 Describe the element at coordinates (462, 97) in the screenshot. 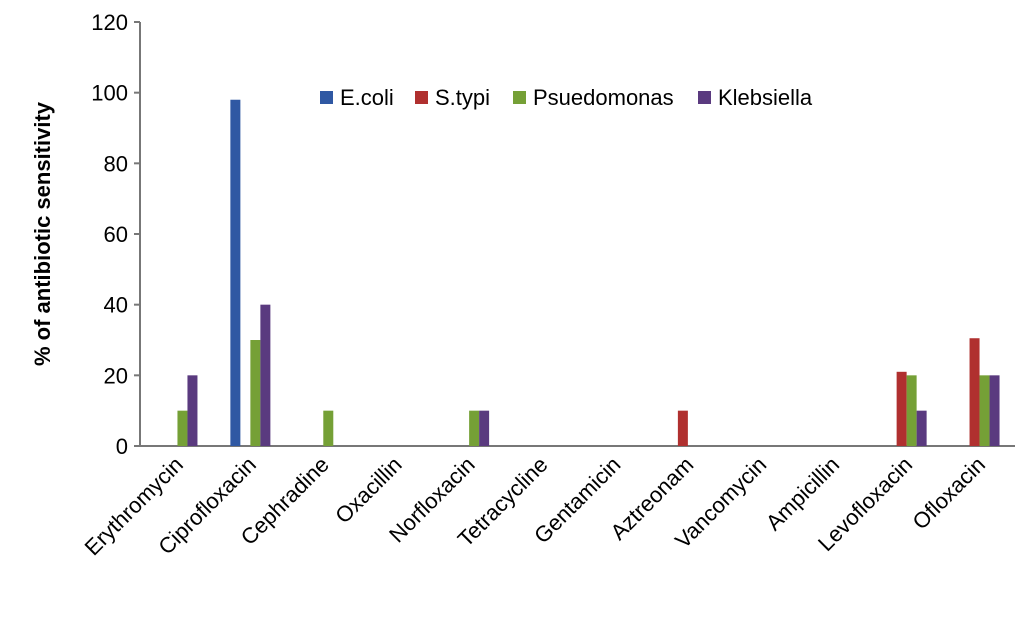

I see `legend-label: S.typi` at that location.